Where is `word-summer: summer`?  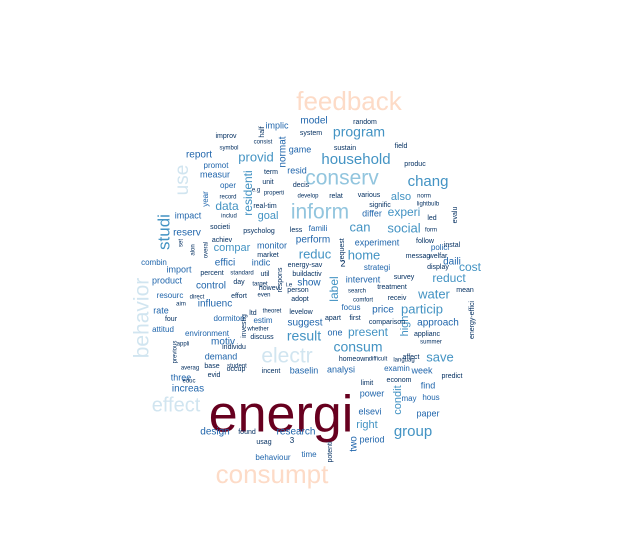 word-summer: summer is located at coordinates (431, 343).